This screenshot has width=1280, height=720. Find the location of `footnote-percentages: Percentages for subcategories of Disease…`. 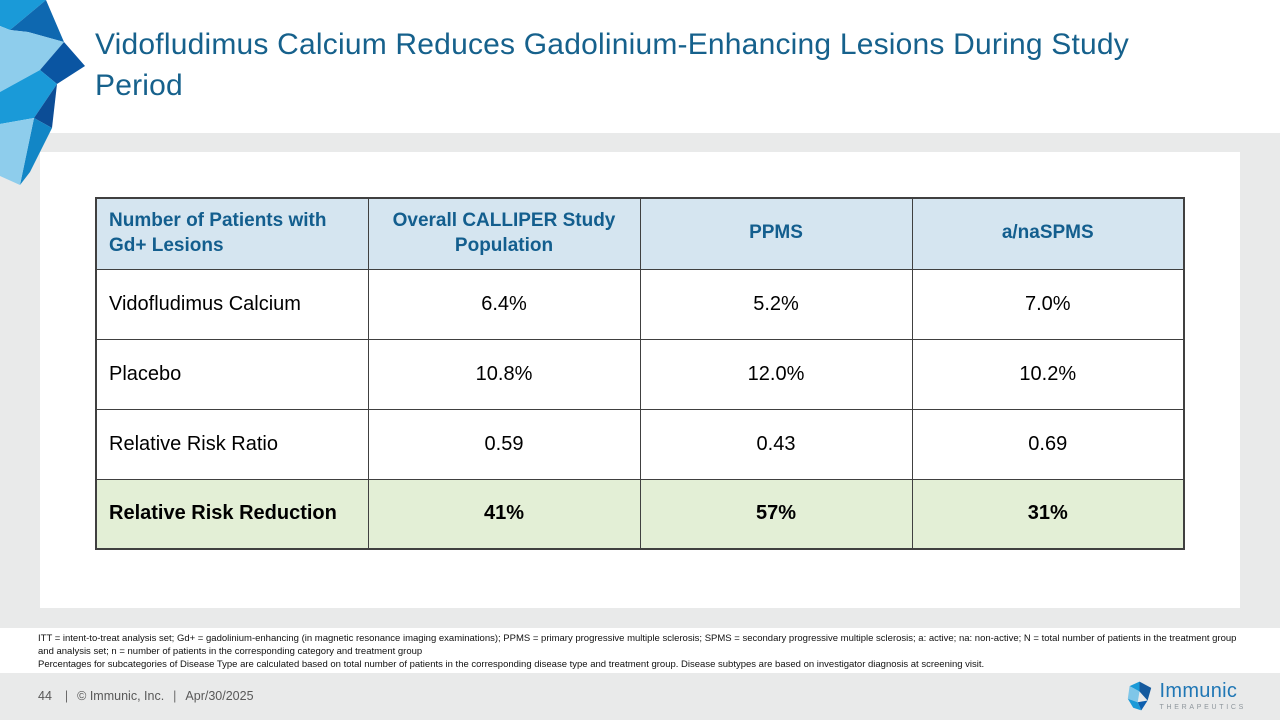

footnote-percentages: Percentages for subcategories of Disease… is located at coordinates (511, 664).